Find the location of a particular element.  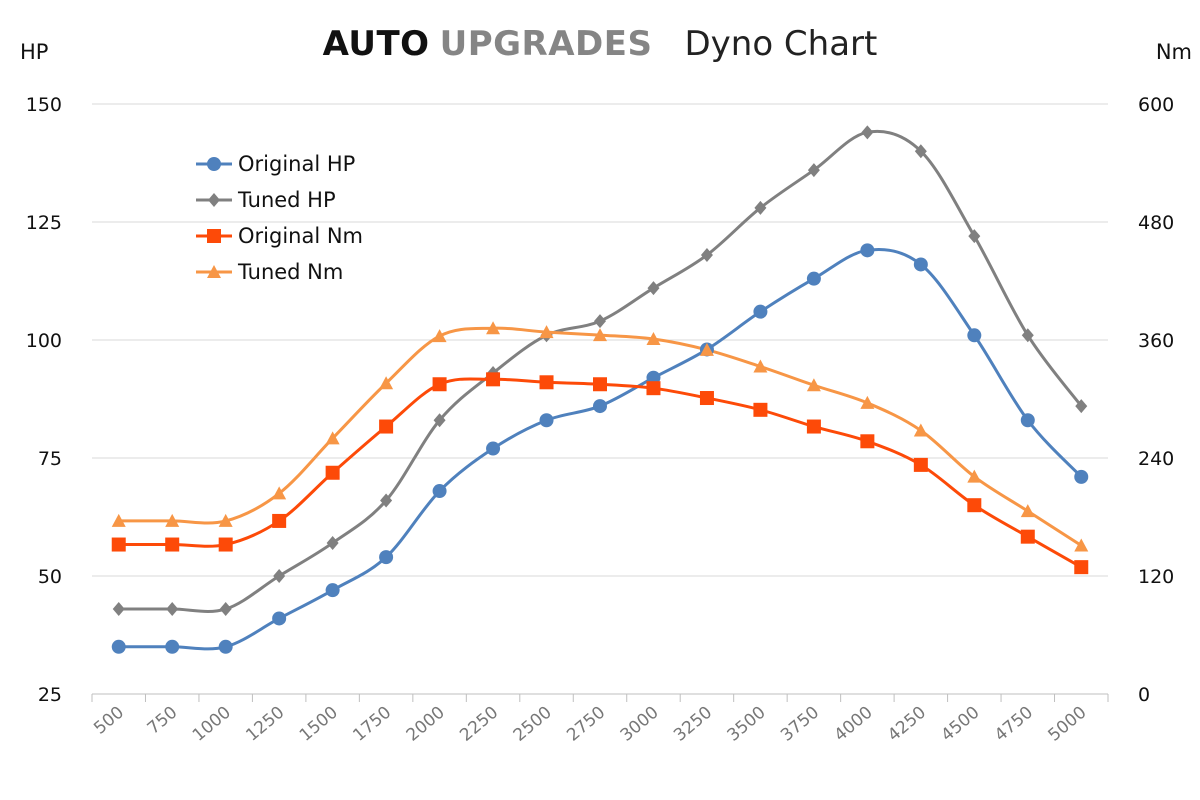

brand-auto: AUTO is located at coordinates (376, 44).